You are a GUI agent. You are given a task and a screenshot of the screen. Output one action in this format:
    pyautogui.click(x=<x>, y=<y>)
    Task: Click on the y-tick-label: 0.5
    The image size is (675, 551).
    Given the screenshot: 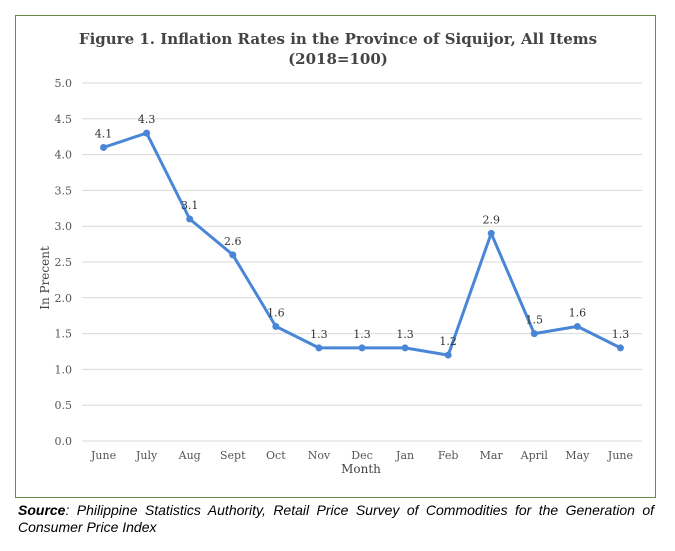 What is the action you would take?
    pyautogui.click(x=64, y=405)
    